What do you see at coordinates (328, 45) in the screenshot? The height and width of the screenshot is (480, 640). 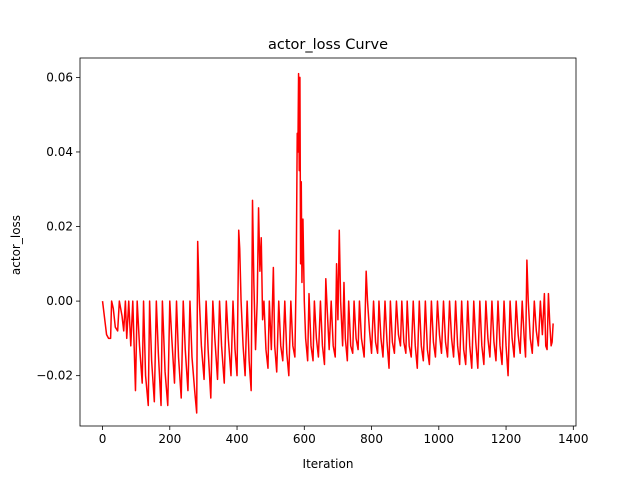 I see `chart-title: actor_loss Curve` at bounding box center [328, 45].